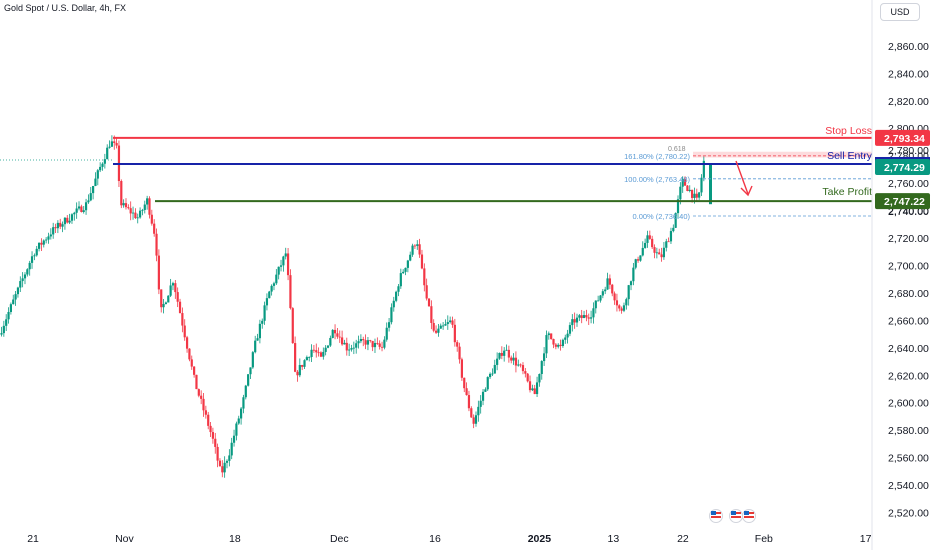 This screenshot has width=932, height=550. Describe the element at coordinates (235, 539) in the screenshot. I see `x-tick-label: 18` at that location.